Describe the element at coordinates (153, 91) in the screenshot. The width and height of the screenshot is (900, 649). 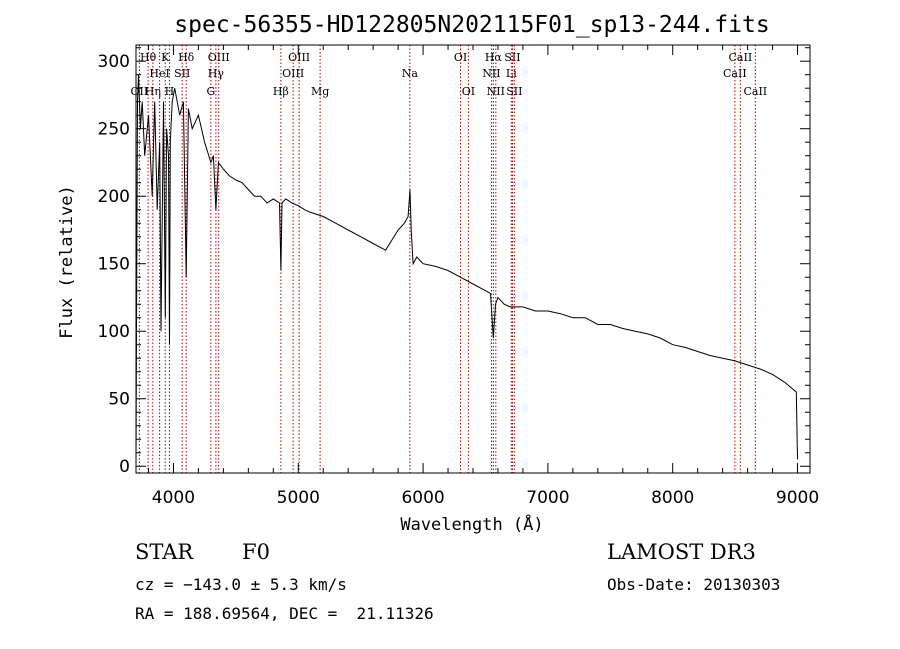
I see `line-label: Hη` at that location.